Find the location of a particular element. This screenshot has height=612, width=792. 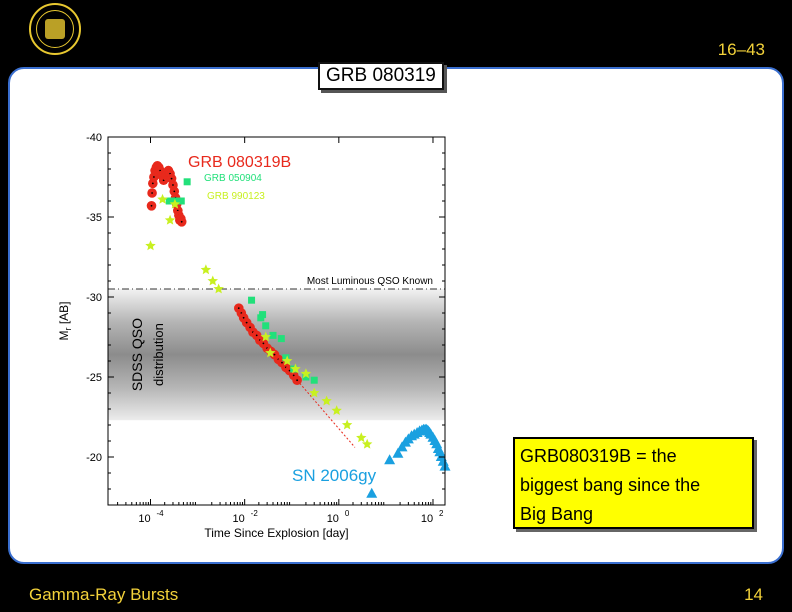

callout-line-1: GRB080319B = the is located at coordinates (598, 456).